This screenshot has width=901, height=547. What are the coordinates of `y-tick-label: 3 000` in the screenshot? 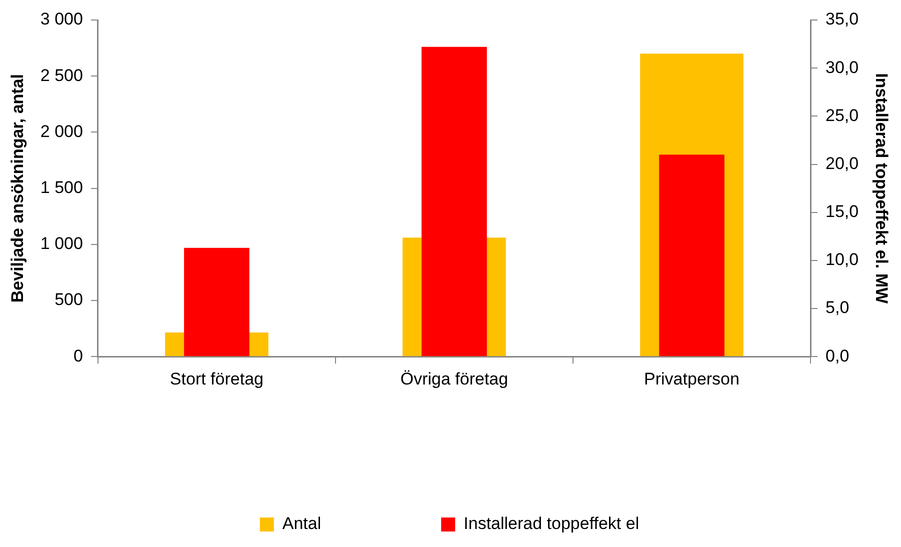 It's located at (61, 19).